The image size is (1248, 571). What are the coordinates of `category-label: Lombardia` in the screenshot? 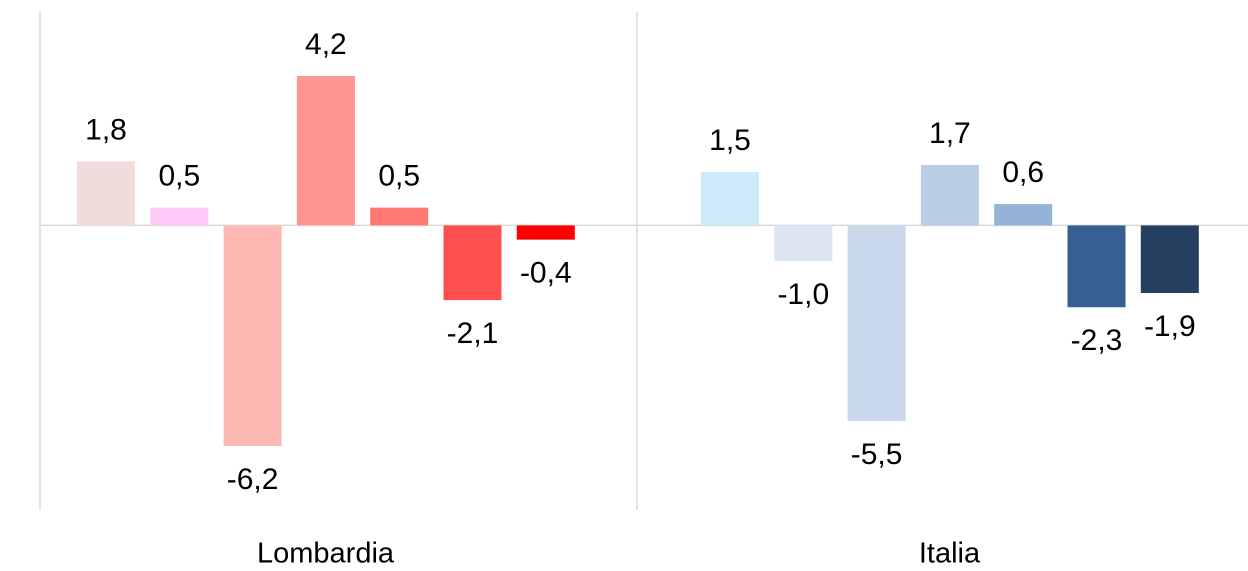 It's located at (326, 554).